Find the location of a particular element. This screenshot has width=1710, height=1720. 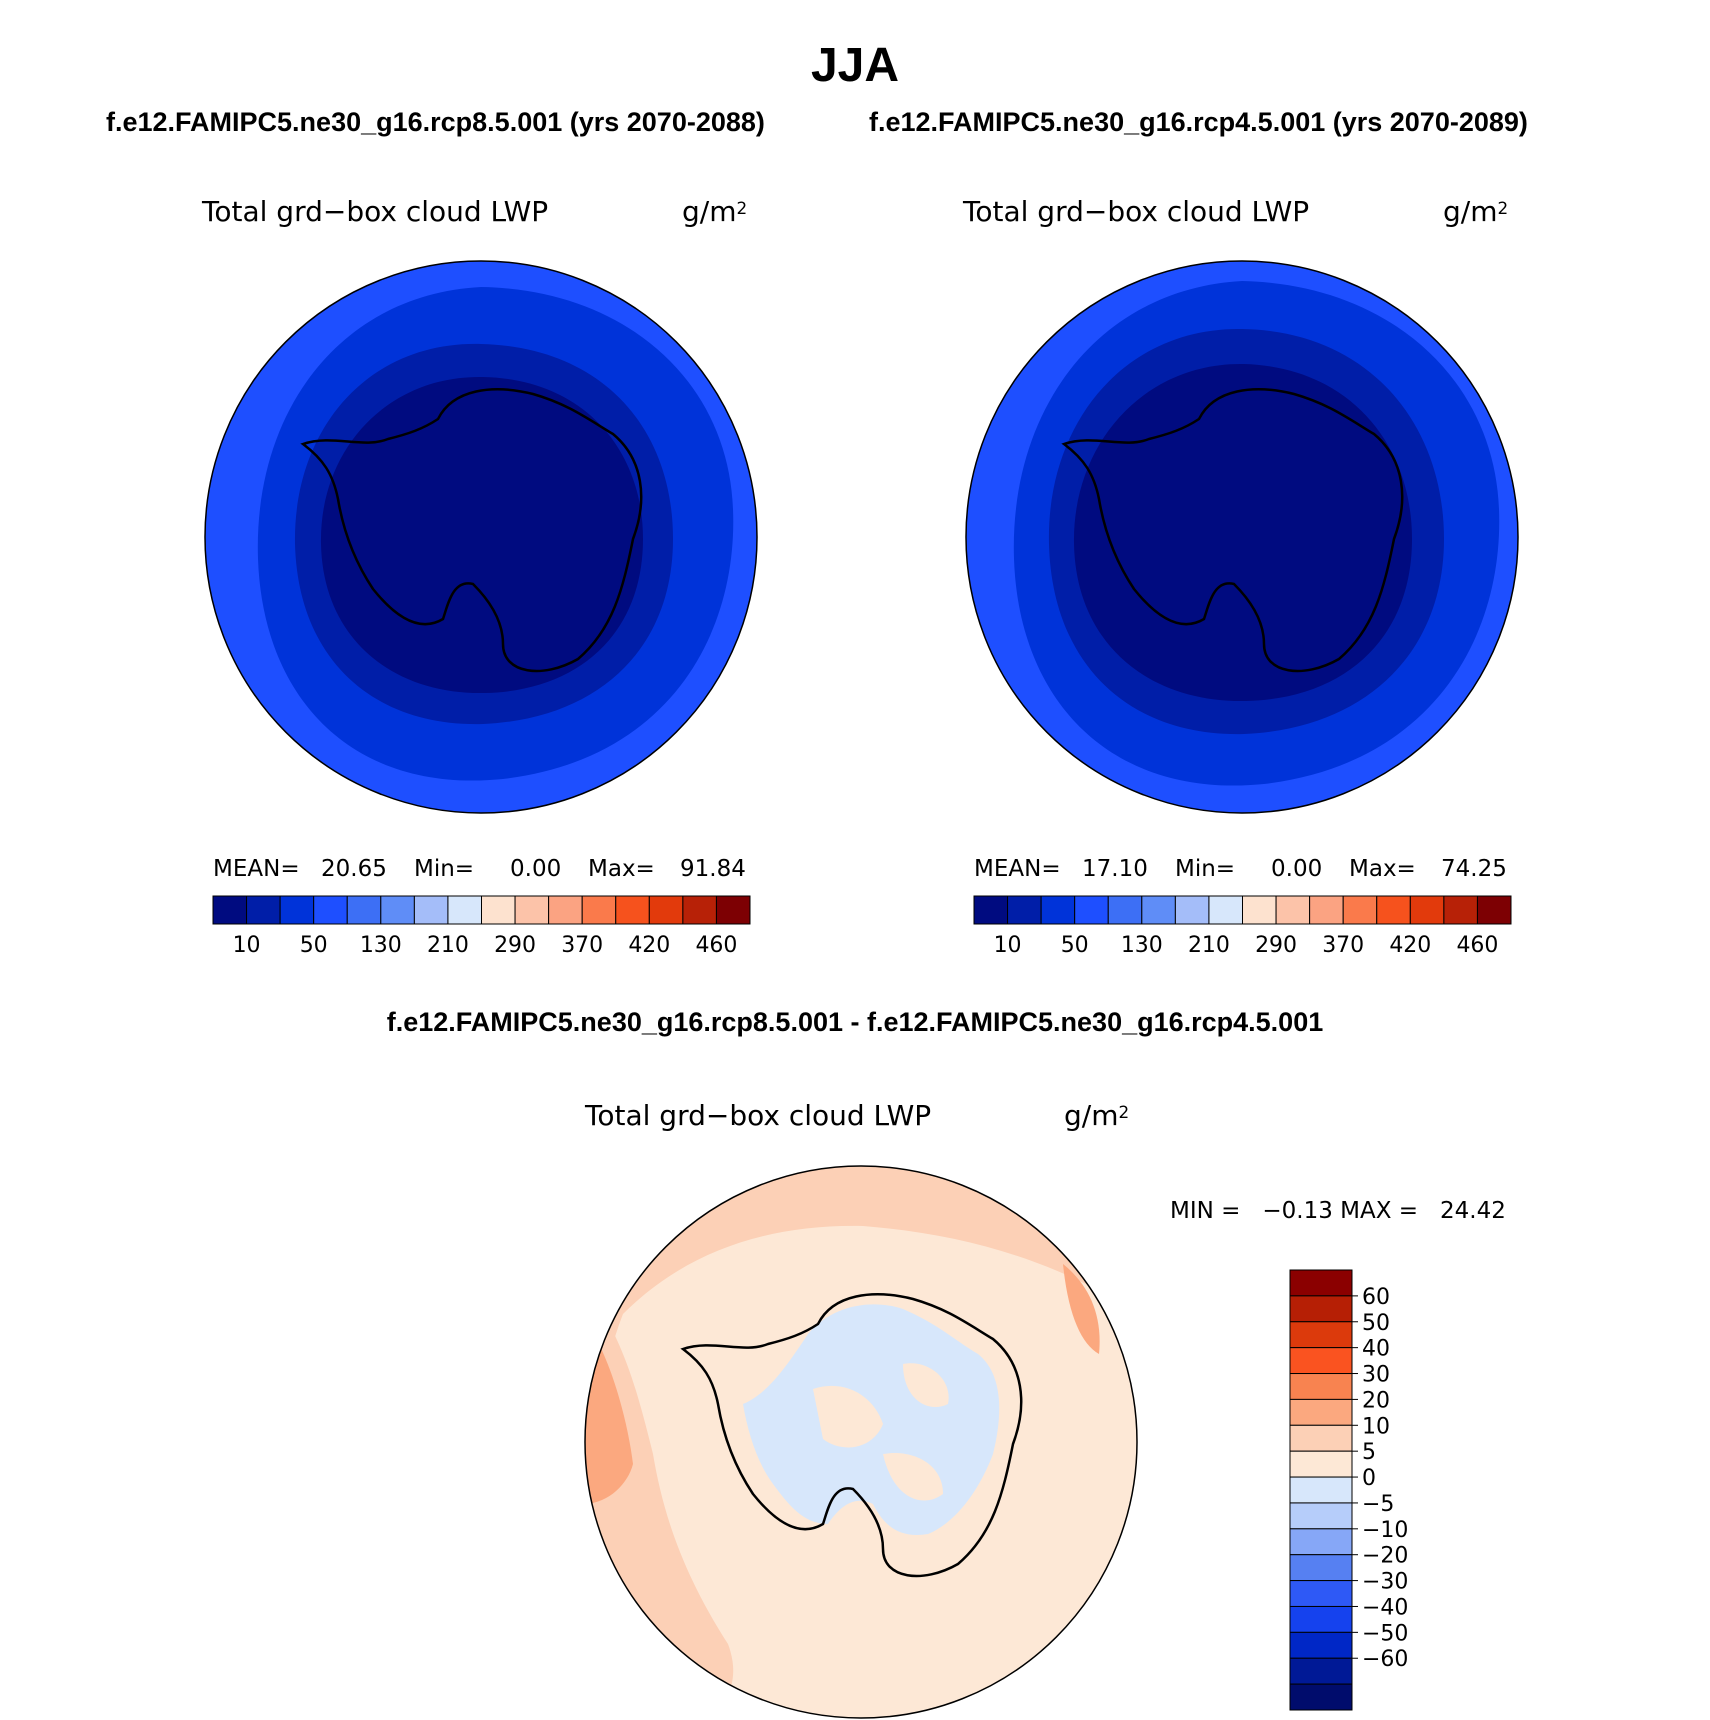

panel2-colorbar-tick-label: 460 is located at coordinates (1477, 945).